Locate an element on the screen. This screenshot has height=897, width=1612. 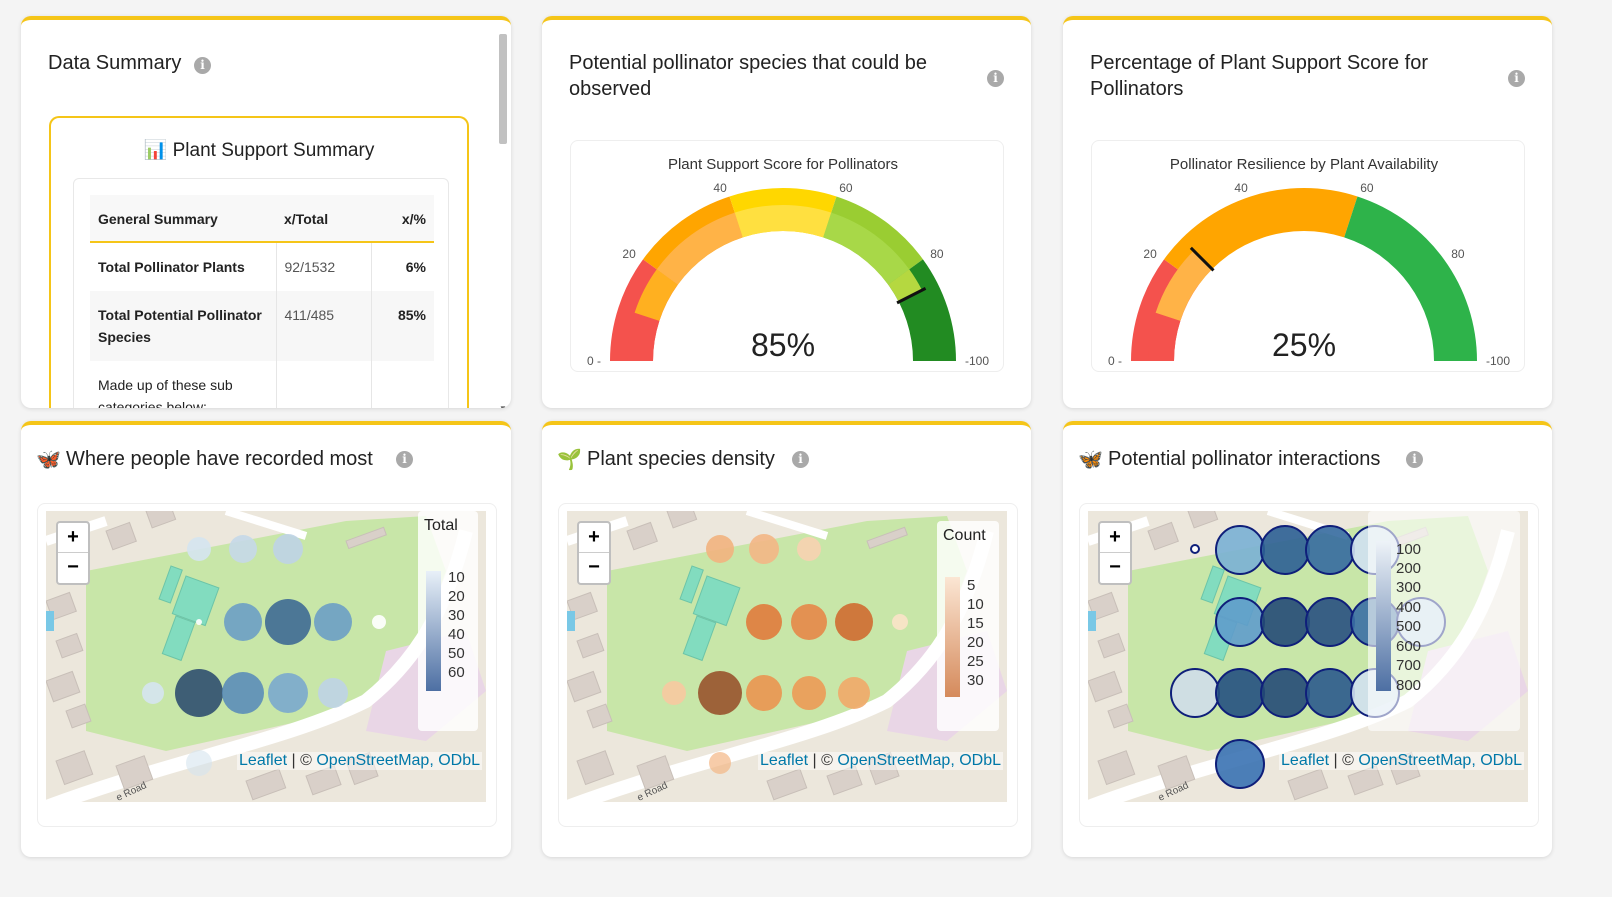
scroll-down-arrow: ▼ is located at coordinates (503, 406).